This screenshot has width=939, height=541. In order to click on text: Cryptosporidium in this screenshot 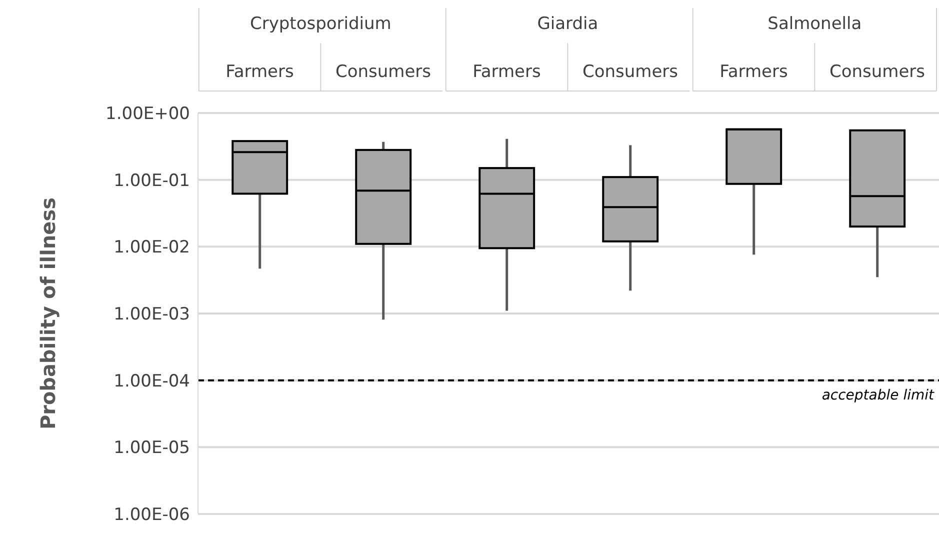, I will do `click(321, 24)`.